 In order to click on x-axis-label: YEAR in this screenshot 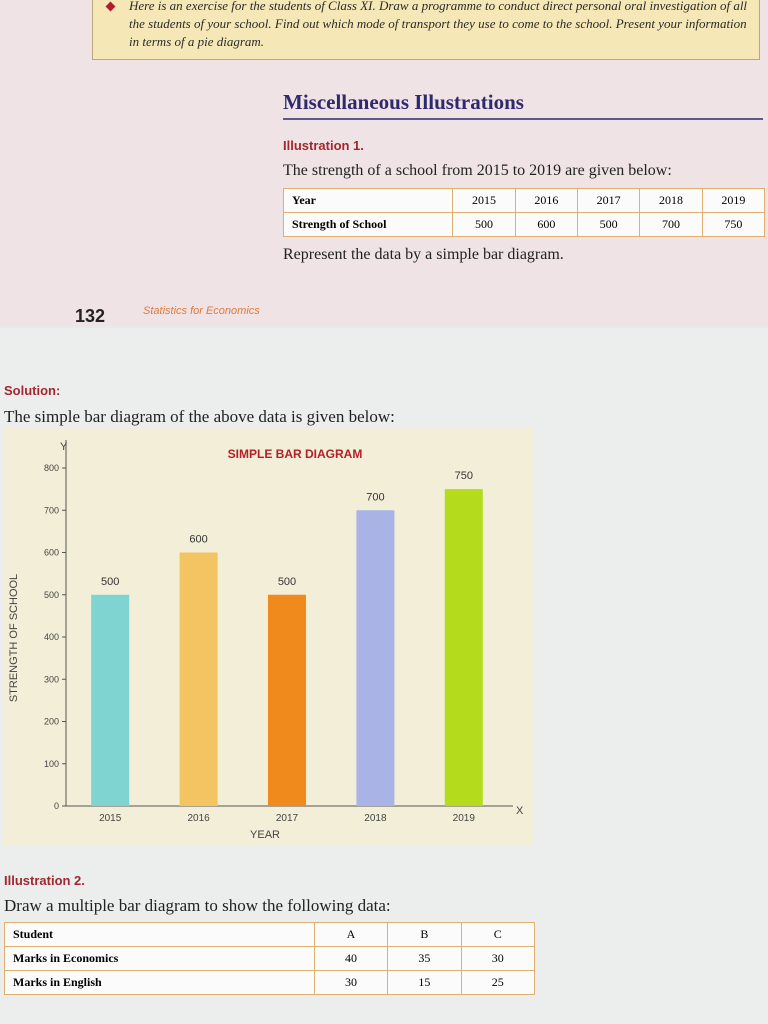, I will do `click(265, 835)`.